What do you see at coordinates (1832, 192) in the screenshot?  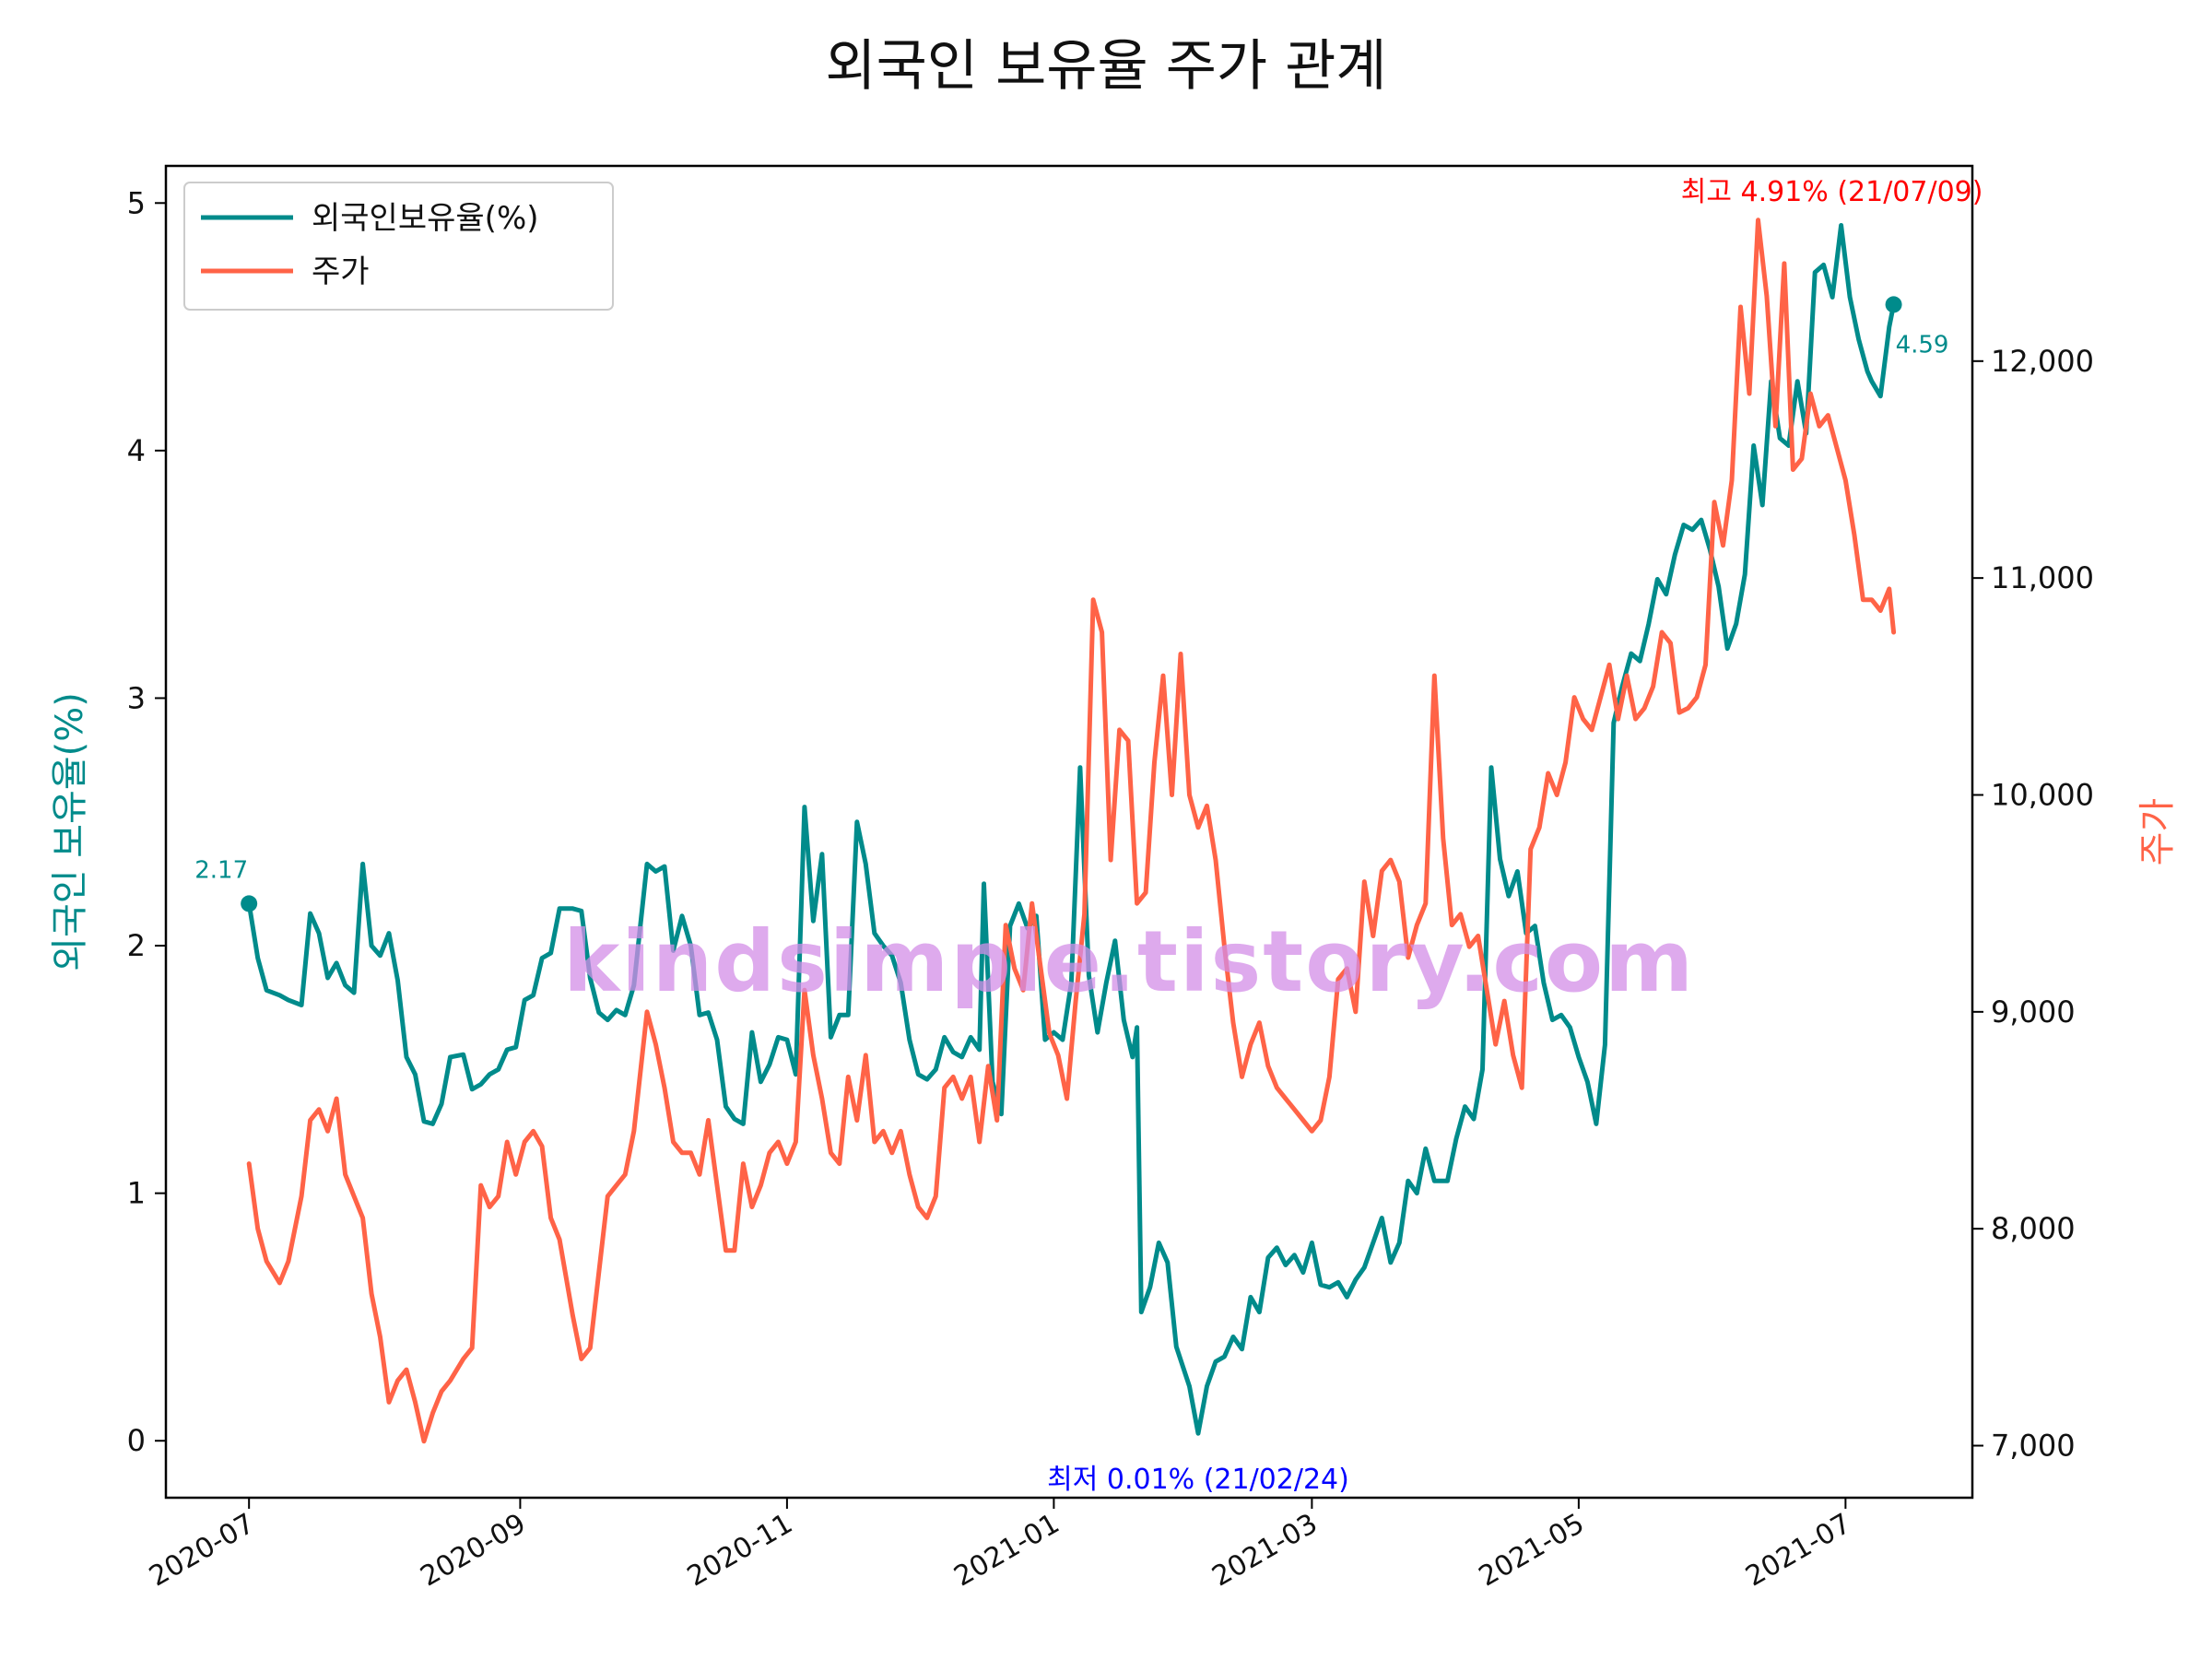 I see `max-value-annotation: 최고 4.91% (21/07/09)` at bounding box center [1832, 192].